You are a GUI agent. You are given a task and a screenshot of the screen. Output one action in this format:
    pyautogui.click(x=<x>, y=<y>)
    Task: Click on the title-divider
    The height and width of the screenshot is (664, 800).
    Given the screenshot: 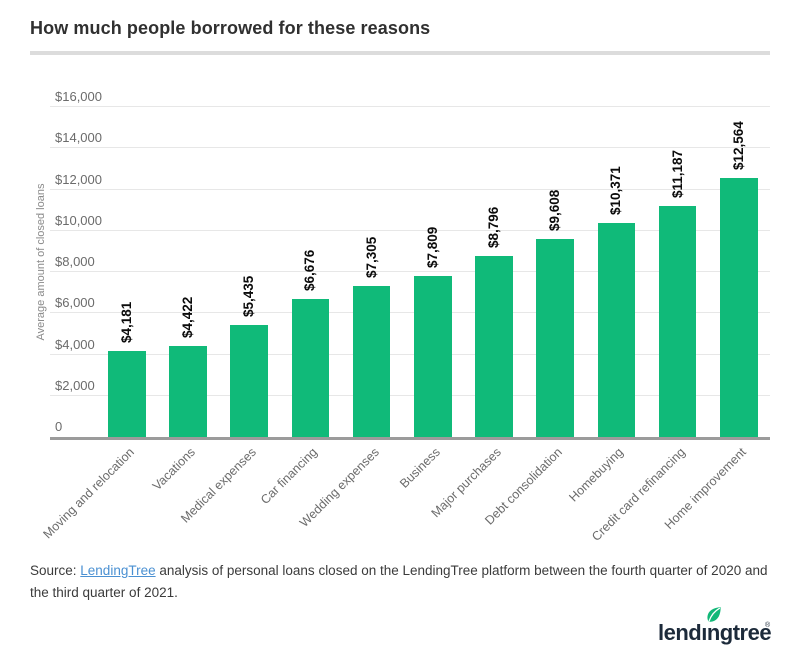 What is the action you would take?
    pyautogui.click(x=400, y=53)
    